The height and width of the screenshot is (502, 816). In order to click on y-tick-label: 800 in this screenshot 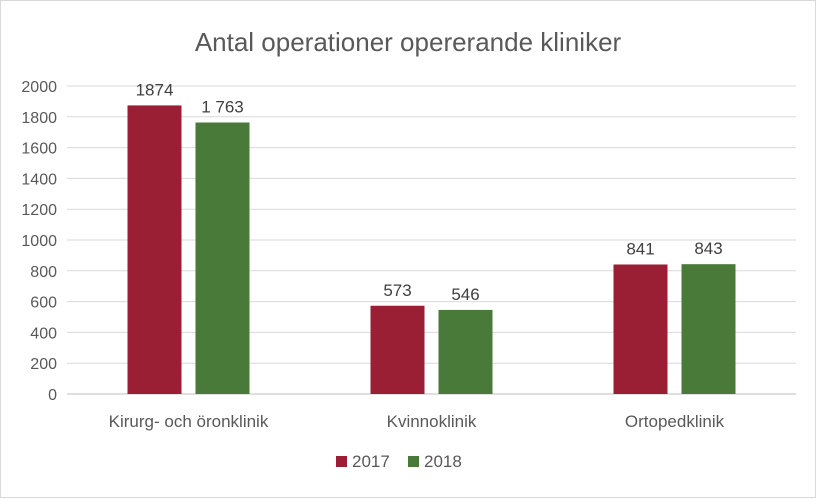, I will do `click(43, 272)`.